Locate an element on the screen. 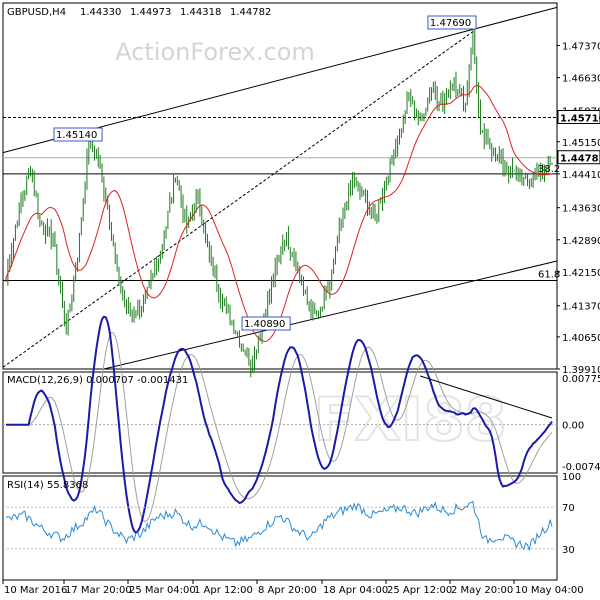  x-tick-label: 2 May 20:00 is located at coordinates (482, 590).